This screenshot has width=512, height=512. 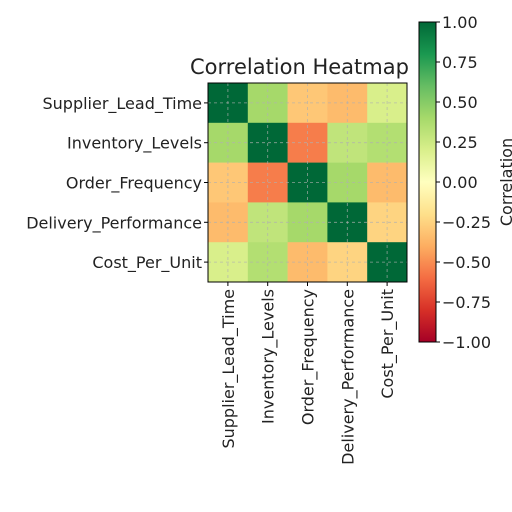 What do you see at coordinates (427, 182) in the screenshot?
I see `colorbar-gradient` at bounding box center [427, 182].